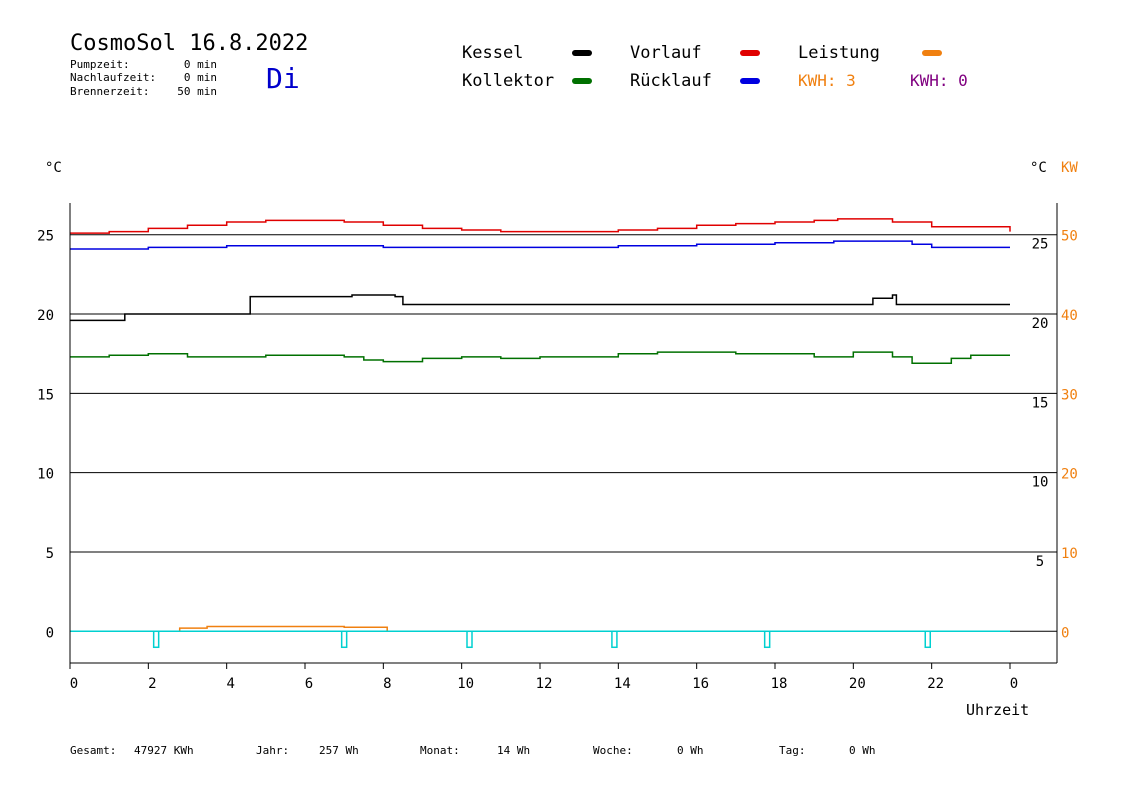 This screenshot has width=1148, height=812. I want to click on y-tick-label-right-power: 50, so click(1069, 237).